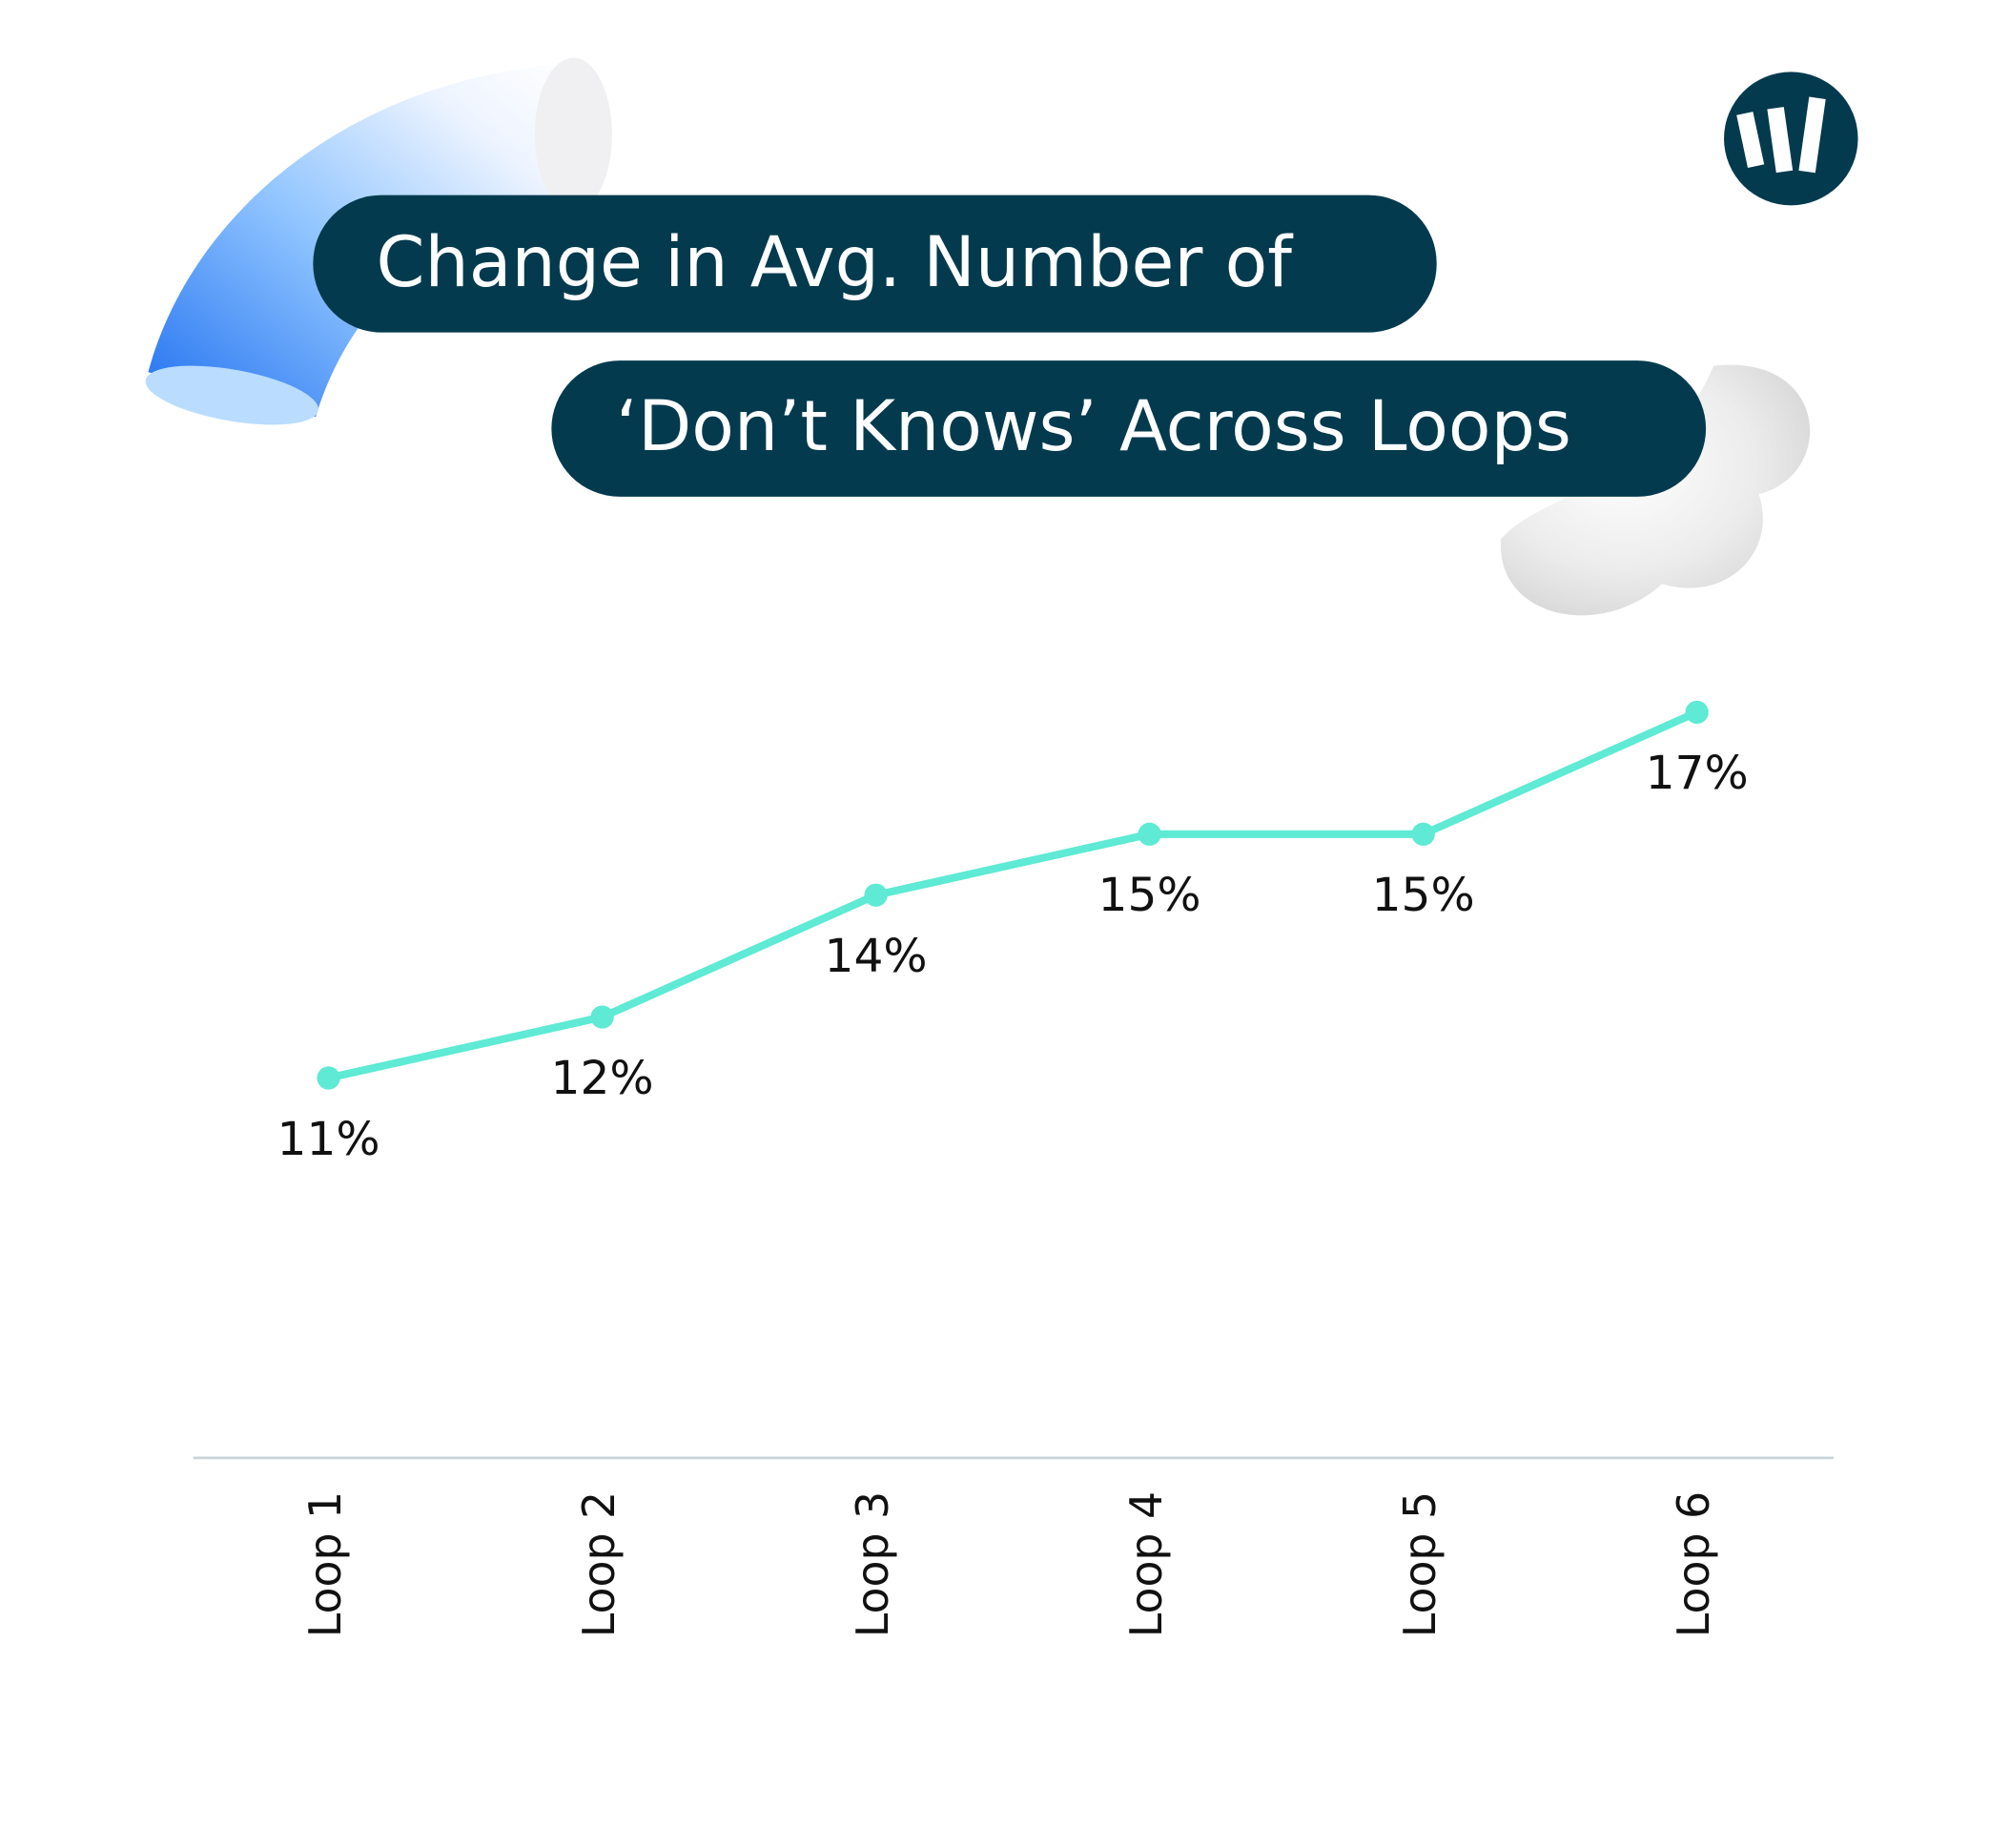 Image resolution: width=2010 pixels, height=1848 pixels. What do you see at coordinates (599, 1564) in the screenshot?
I see `x-tick-label: Loop 2` at bounding box center [599, 1564].